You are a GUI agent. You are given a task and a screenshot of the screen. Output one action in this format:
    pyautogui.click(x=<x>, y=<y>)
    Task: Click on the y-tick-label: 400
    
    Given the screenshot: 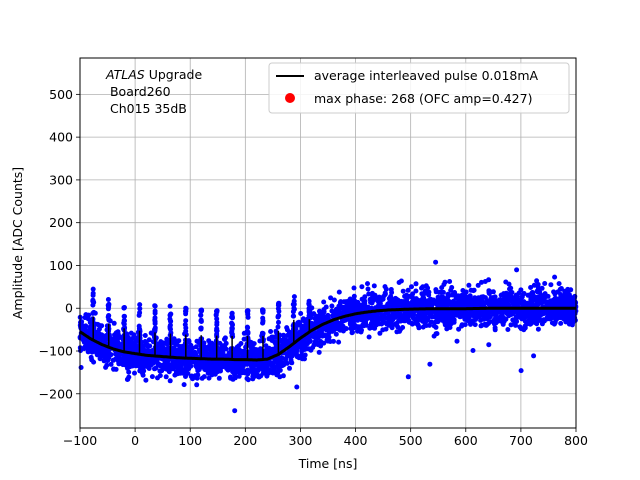 What is the action you would take?
    pyautogui.click(x=61, y=137)
    